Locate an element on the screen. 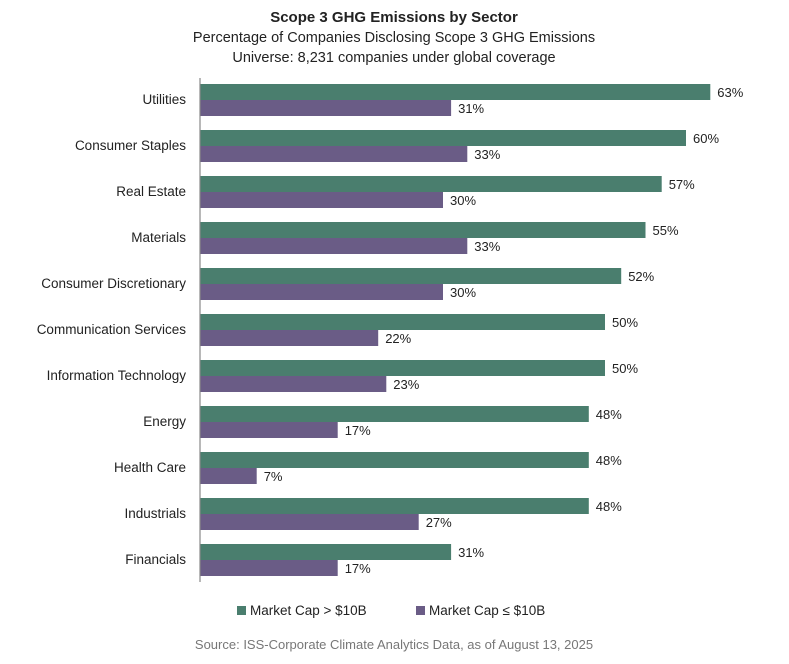  bar-industrials-small-cap is located at coordinates (309, 522).